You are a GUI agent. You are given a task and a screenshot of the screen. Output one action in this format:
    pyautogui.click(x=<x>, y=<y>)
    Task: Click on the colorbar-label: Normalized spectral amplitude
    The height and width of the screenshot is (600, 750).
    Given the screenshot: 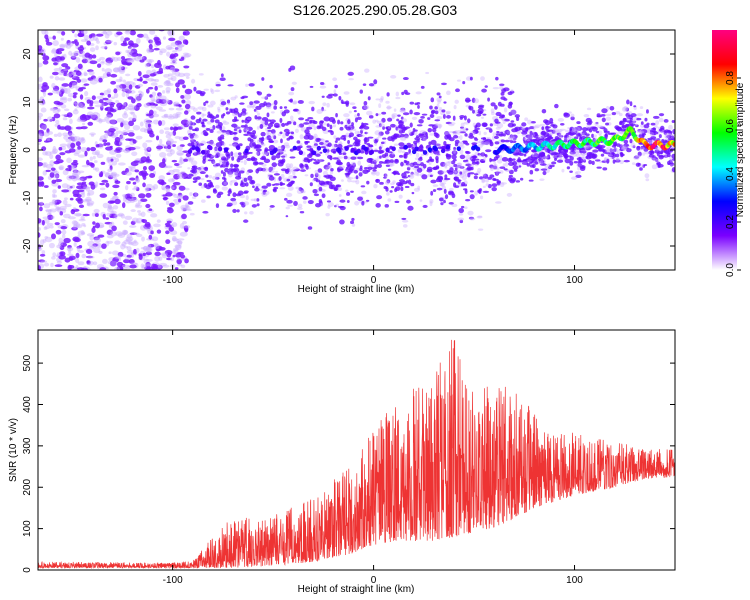 What is the action you would take?
    pyautogui.click(x=740, y=149)
    